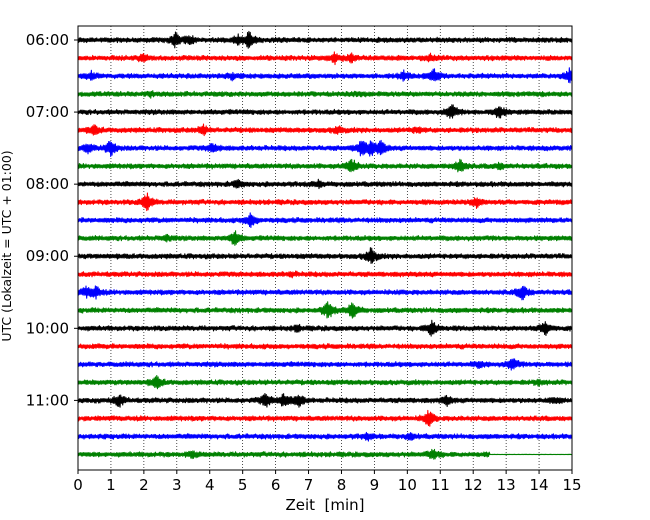  Describe the element at coordinates (47, 112) in the screenshot. I see `y-tick-label: 07:00` at that location.